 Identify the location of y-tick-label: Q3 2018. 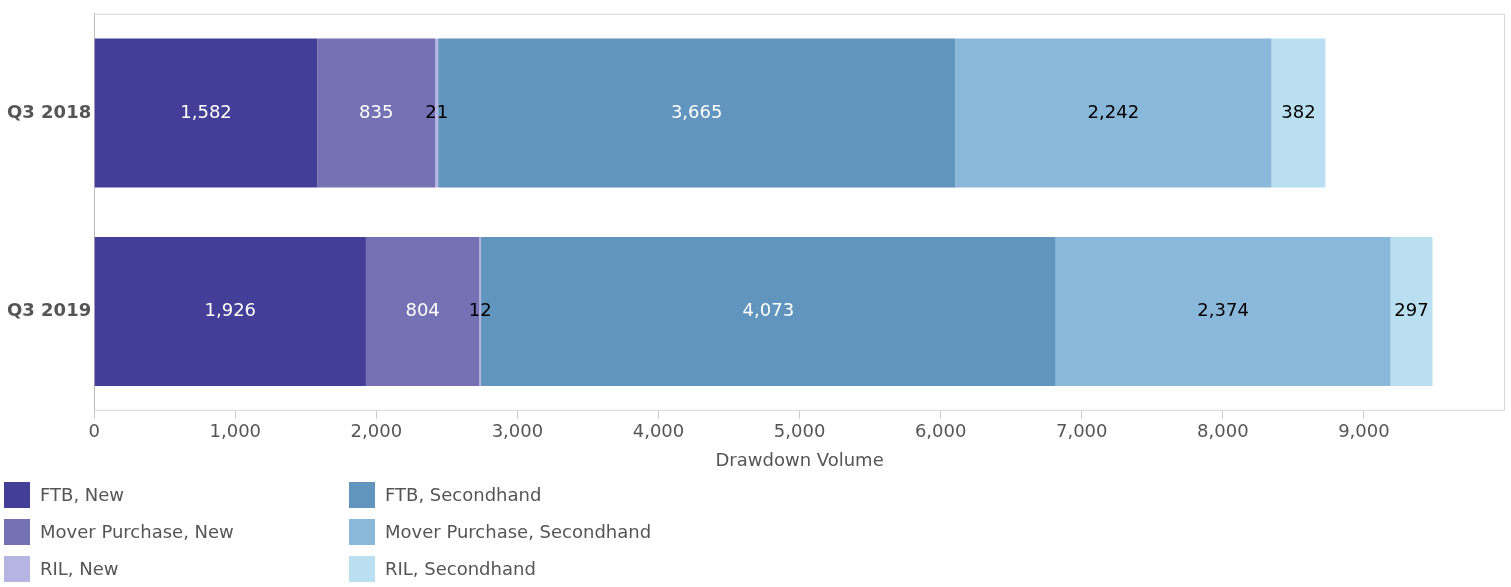
(49, 111).